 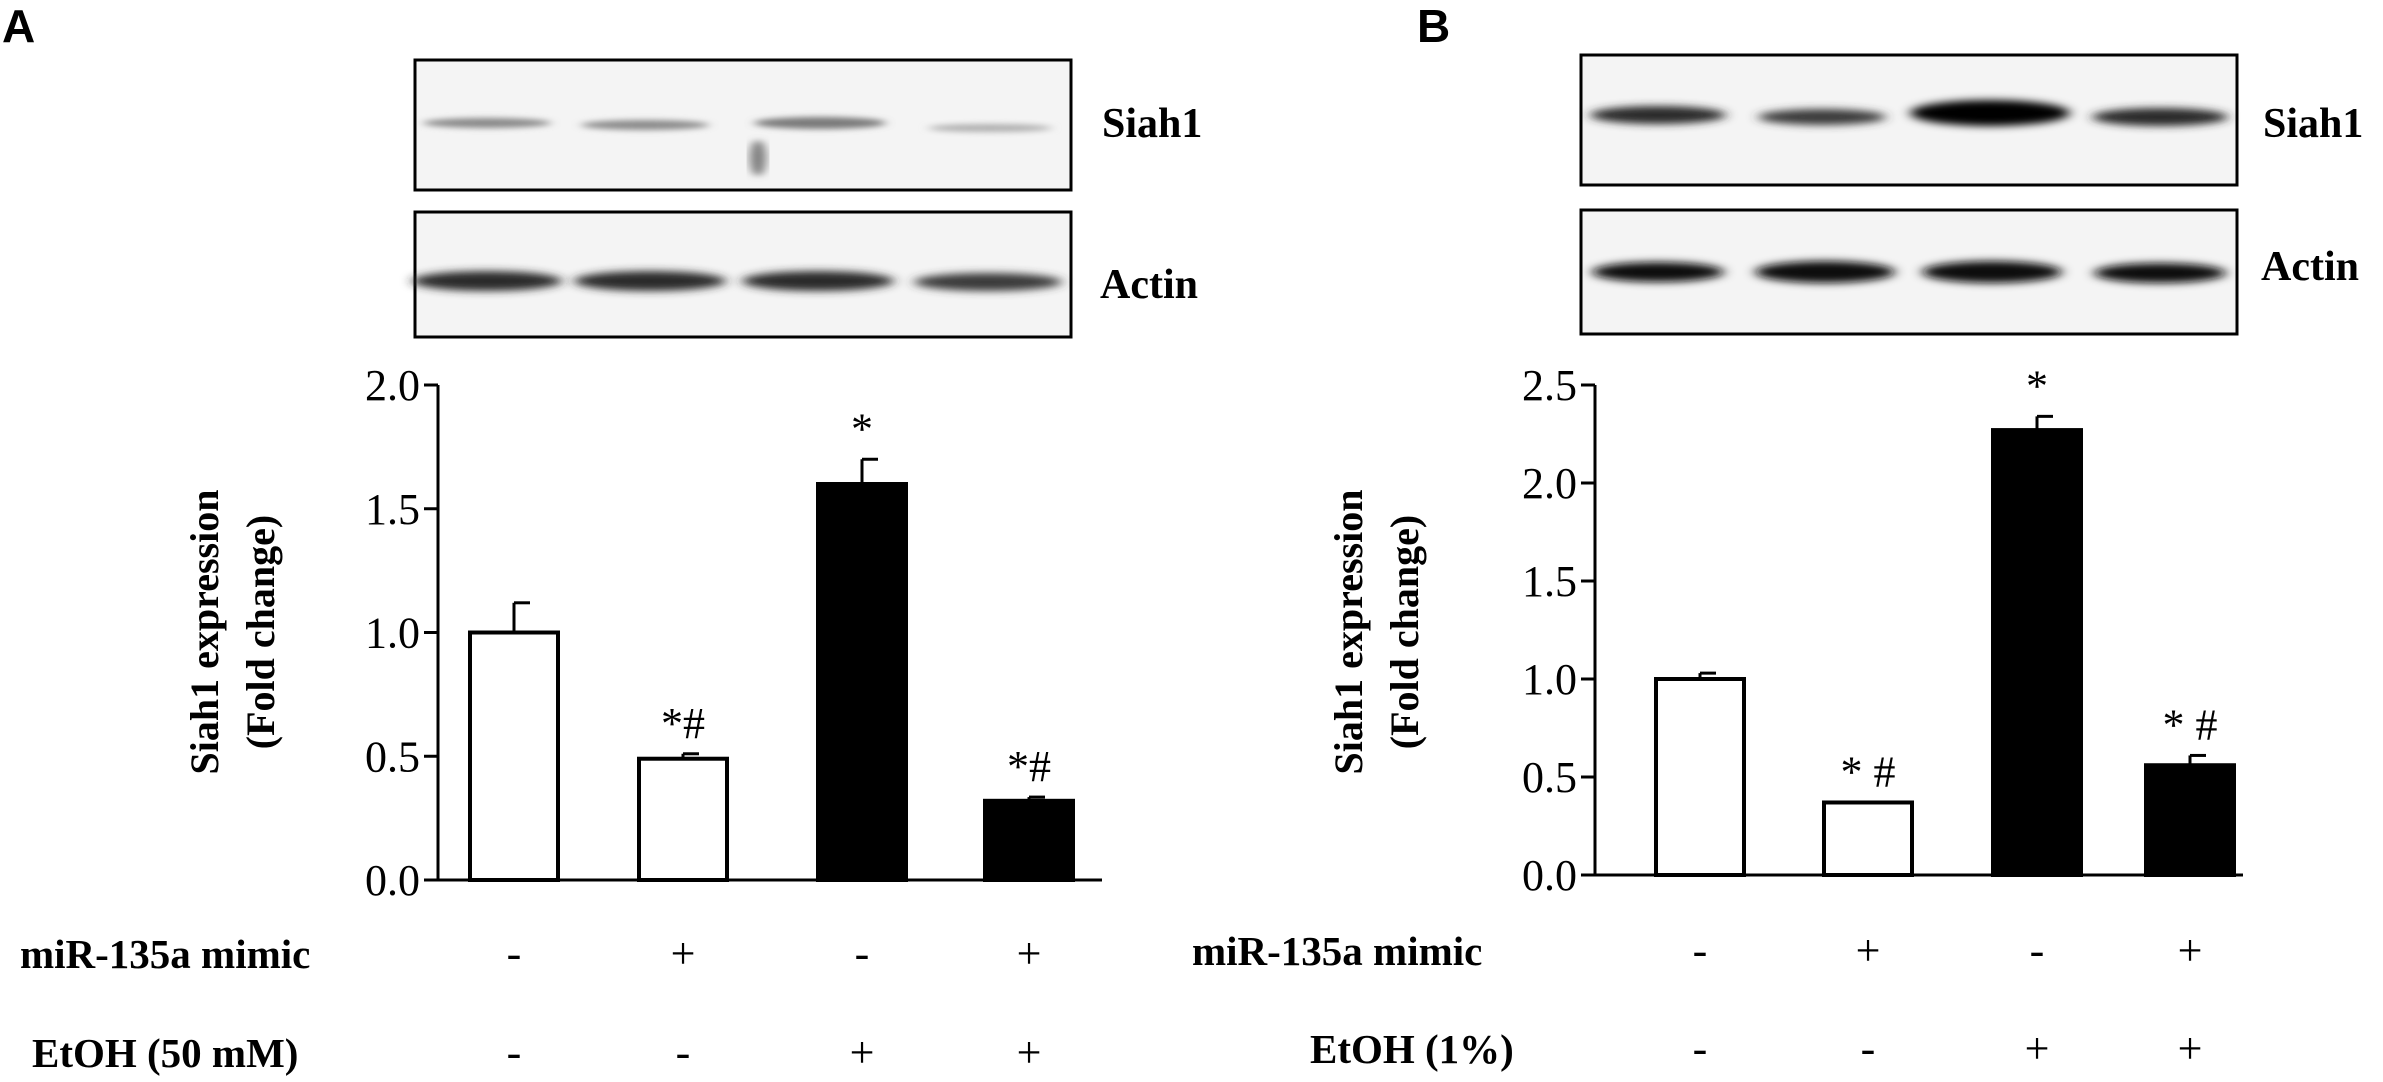 I want to click on panel-a-significance-3: *, so click(x=862, y=428).